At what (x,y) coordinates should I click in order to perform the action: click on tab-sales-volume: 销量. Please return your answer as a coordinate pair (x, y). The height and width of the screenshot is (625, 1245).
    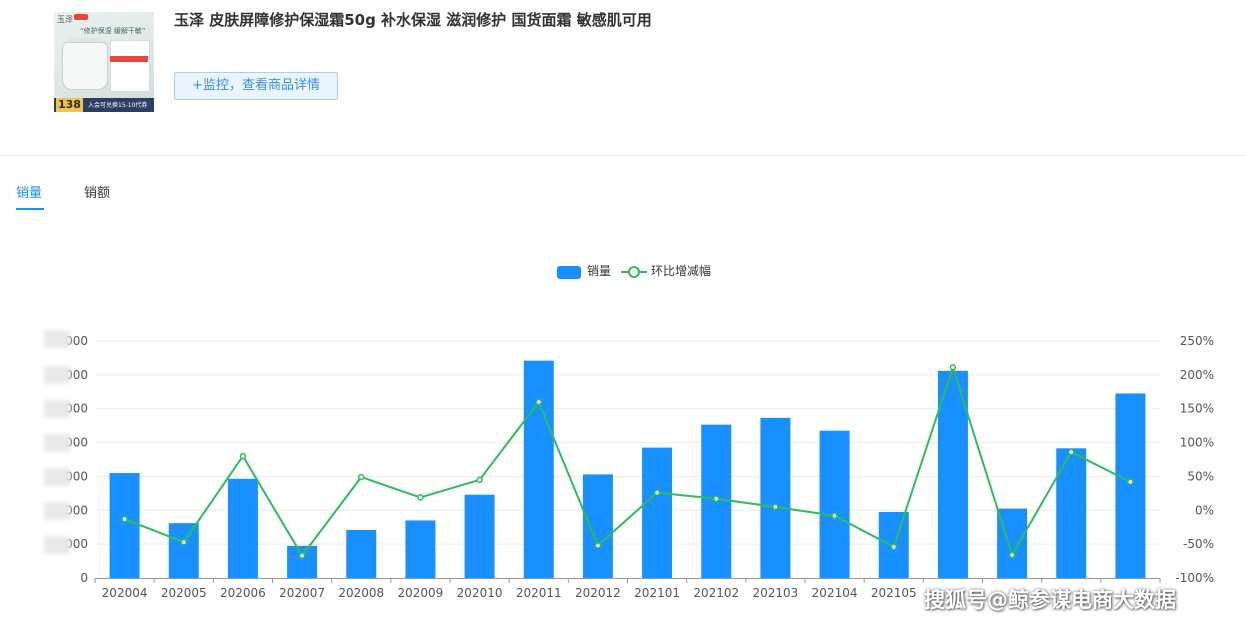
    Looking at the image, I should click on (29, 193).